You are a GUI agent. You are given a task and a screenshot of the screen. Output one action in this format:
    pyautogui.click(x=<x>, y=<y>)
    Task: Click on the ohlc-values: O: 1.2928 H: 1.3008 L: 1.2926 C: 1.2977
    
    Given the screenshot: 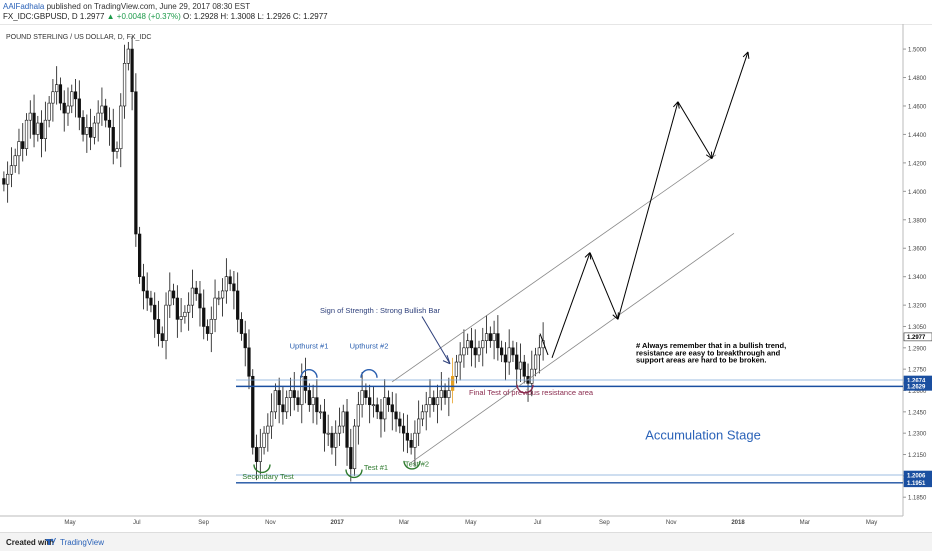 What is the action you would take?
    pyautogui.click(x=255, y=16)
    